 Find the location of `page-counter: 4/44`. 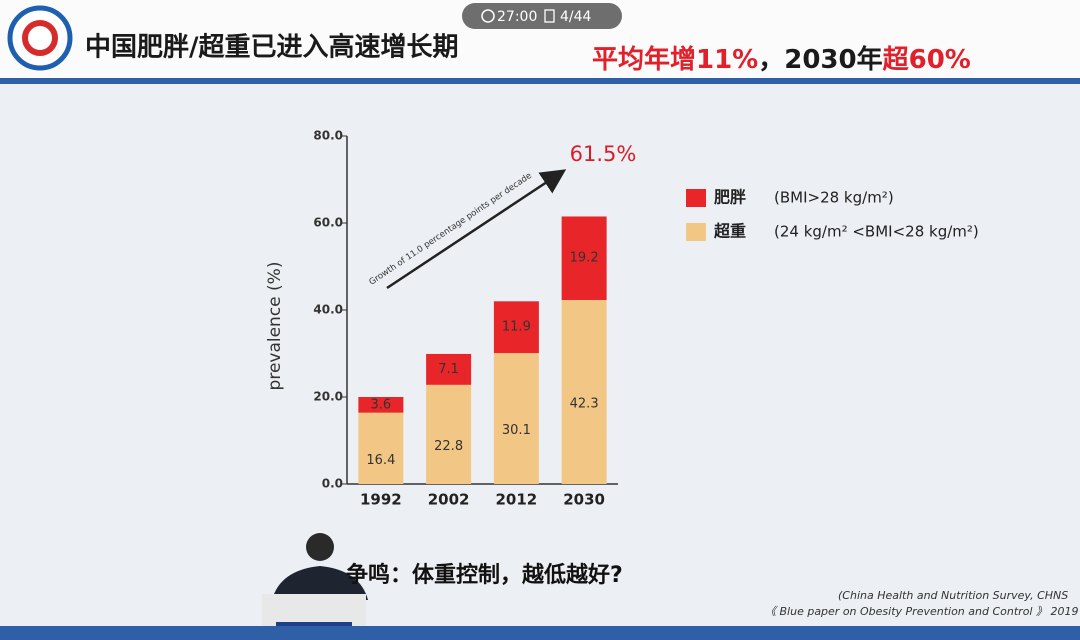

page-counter: 4/44 is located at coordinates (576, 17).